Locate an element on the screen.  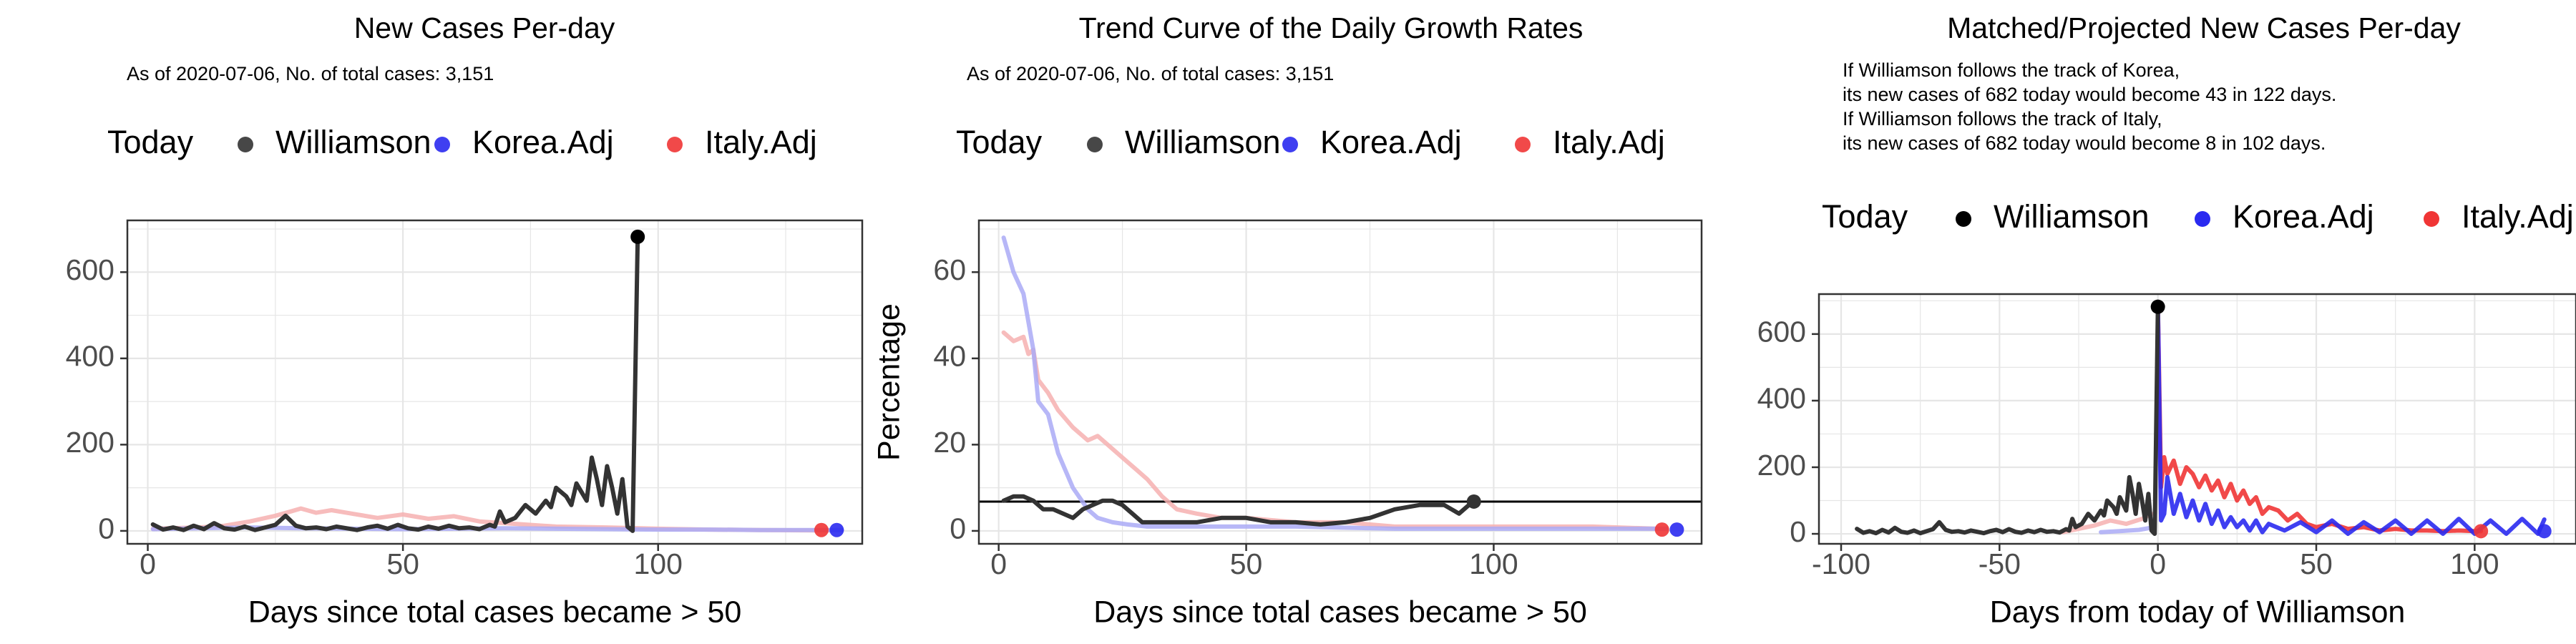
x-tick-label: -50 is located at coordinates (2000, 563).